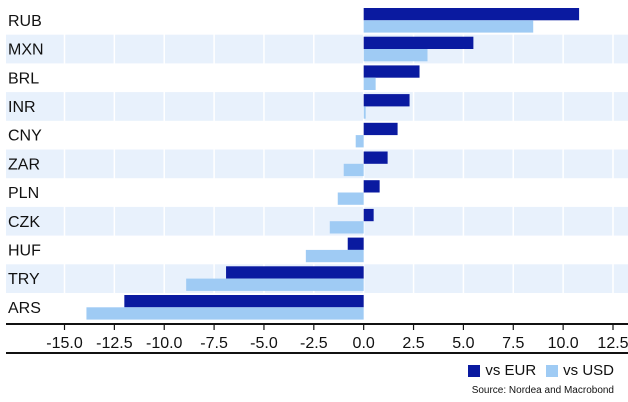 The height and width of the screenshot is (402, 628). Describe the element at coordinates (612, 343) in the screenshot. I see `x-tick-label: 12.5` at that location.